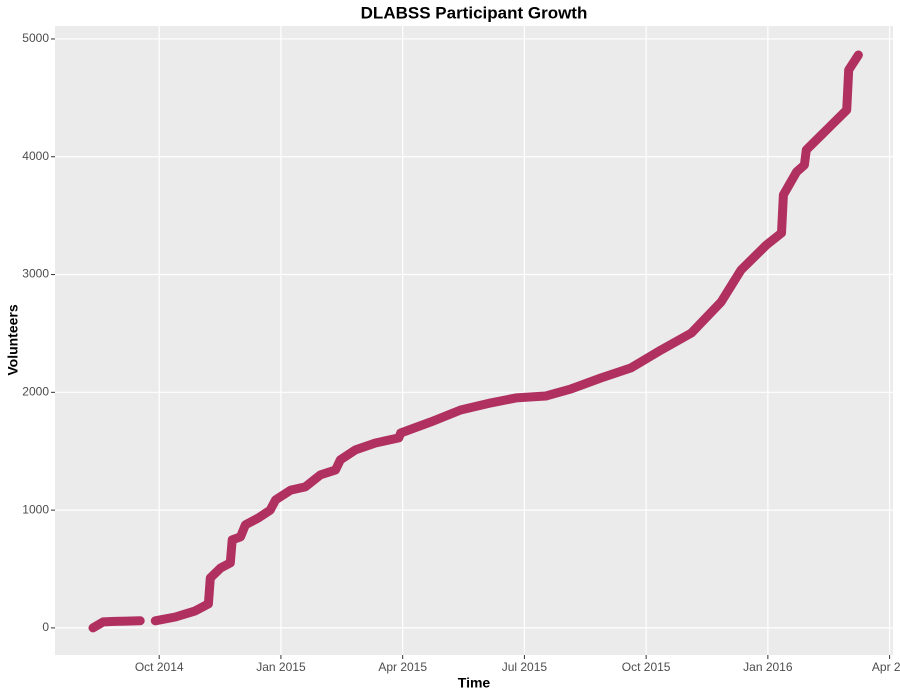 The width and height of the screenshot is (900, 695). What do you see at coordinates (768, 667) in the screenshot?
I see `x-tick-label: Jan 2016` at bounding box center [768, 667].